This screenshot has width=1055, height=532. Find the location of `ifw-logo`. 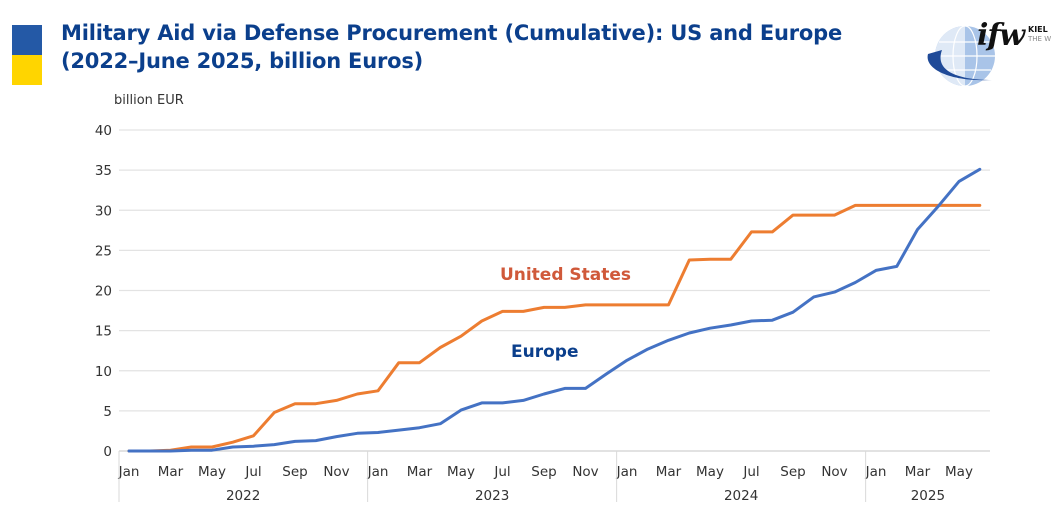

ifw-logo is located at coordinates (987, 54).